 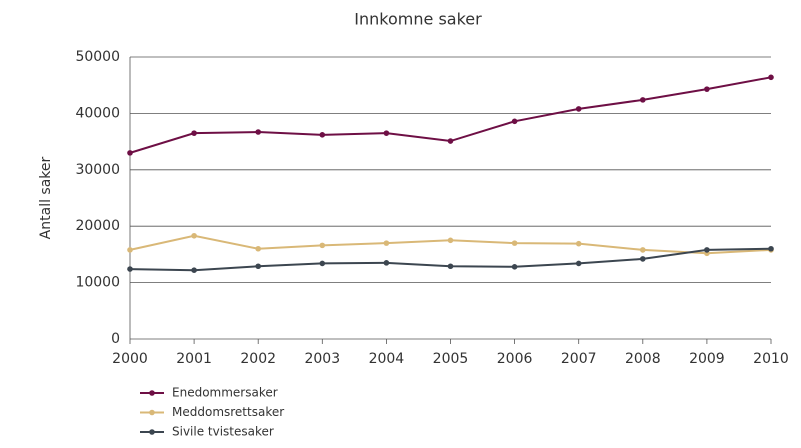 I want to click on chart-title: Innkomne saker, so click(x=418, y=19).